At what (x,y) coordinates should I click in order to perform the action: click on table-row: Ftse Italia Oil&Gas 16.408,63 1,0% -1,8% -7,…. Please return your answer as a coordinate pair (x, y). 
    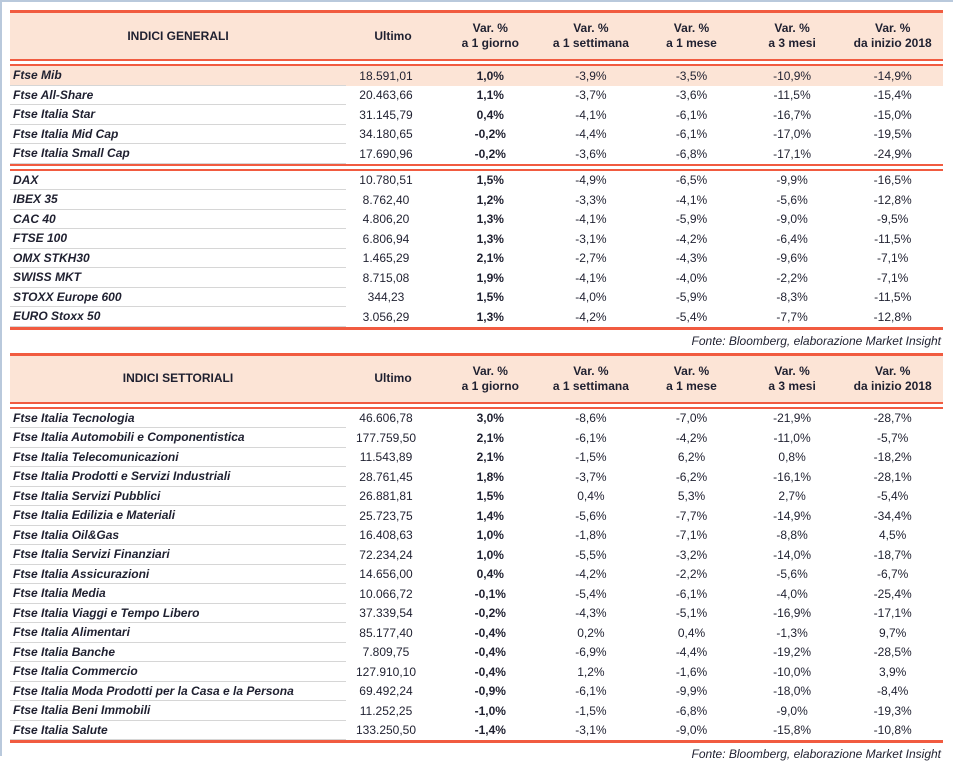
    Looking at the image, I should click on (476, 535).